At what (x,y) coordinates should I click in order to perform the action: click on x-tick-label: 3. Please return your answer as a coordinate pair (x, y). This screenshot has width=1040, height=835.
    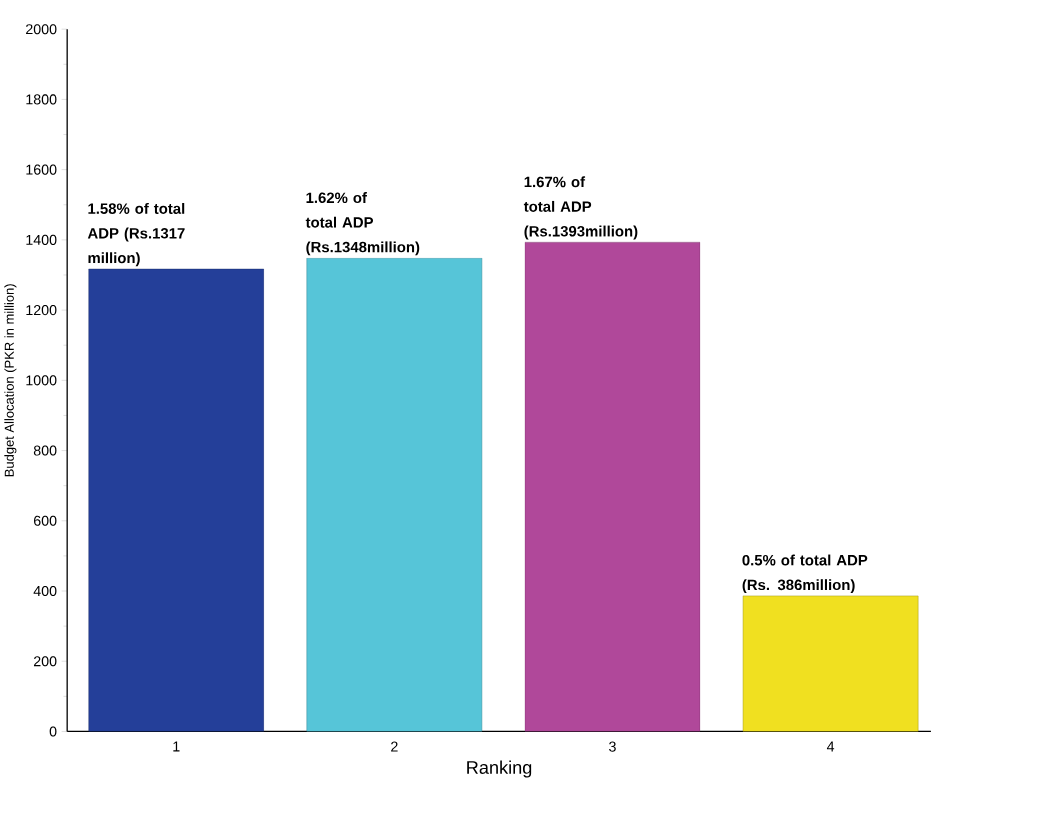
    Looking at the image, I should click on (612, 746).